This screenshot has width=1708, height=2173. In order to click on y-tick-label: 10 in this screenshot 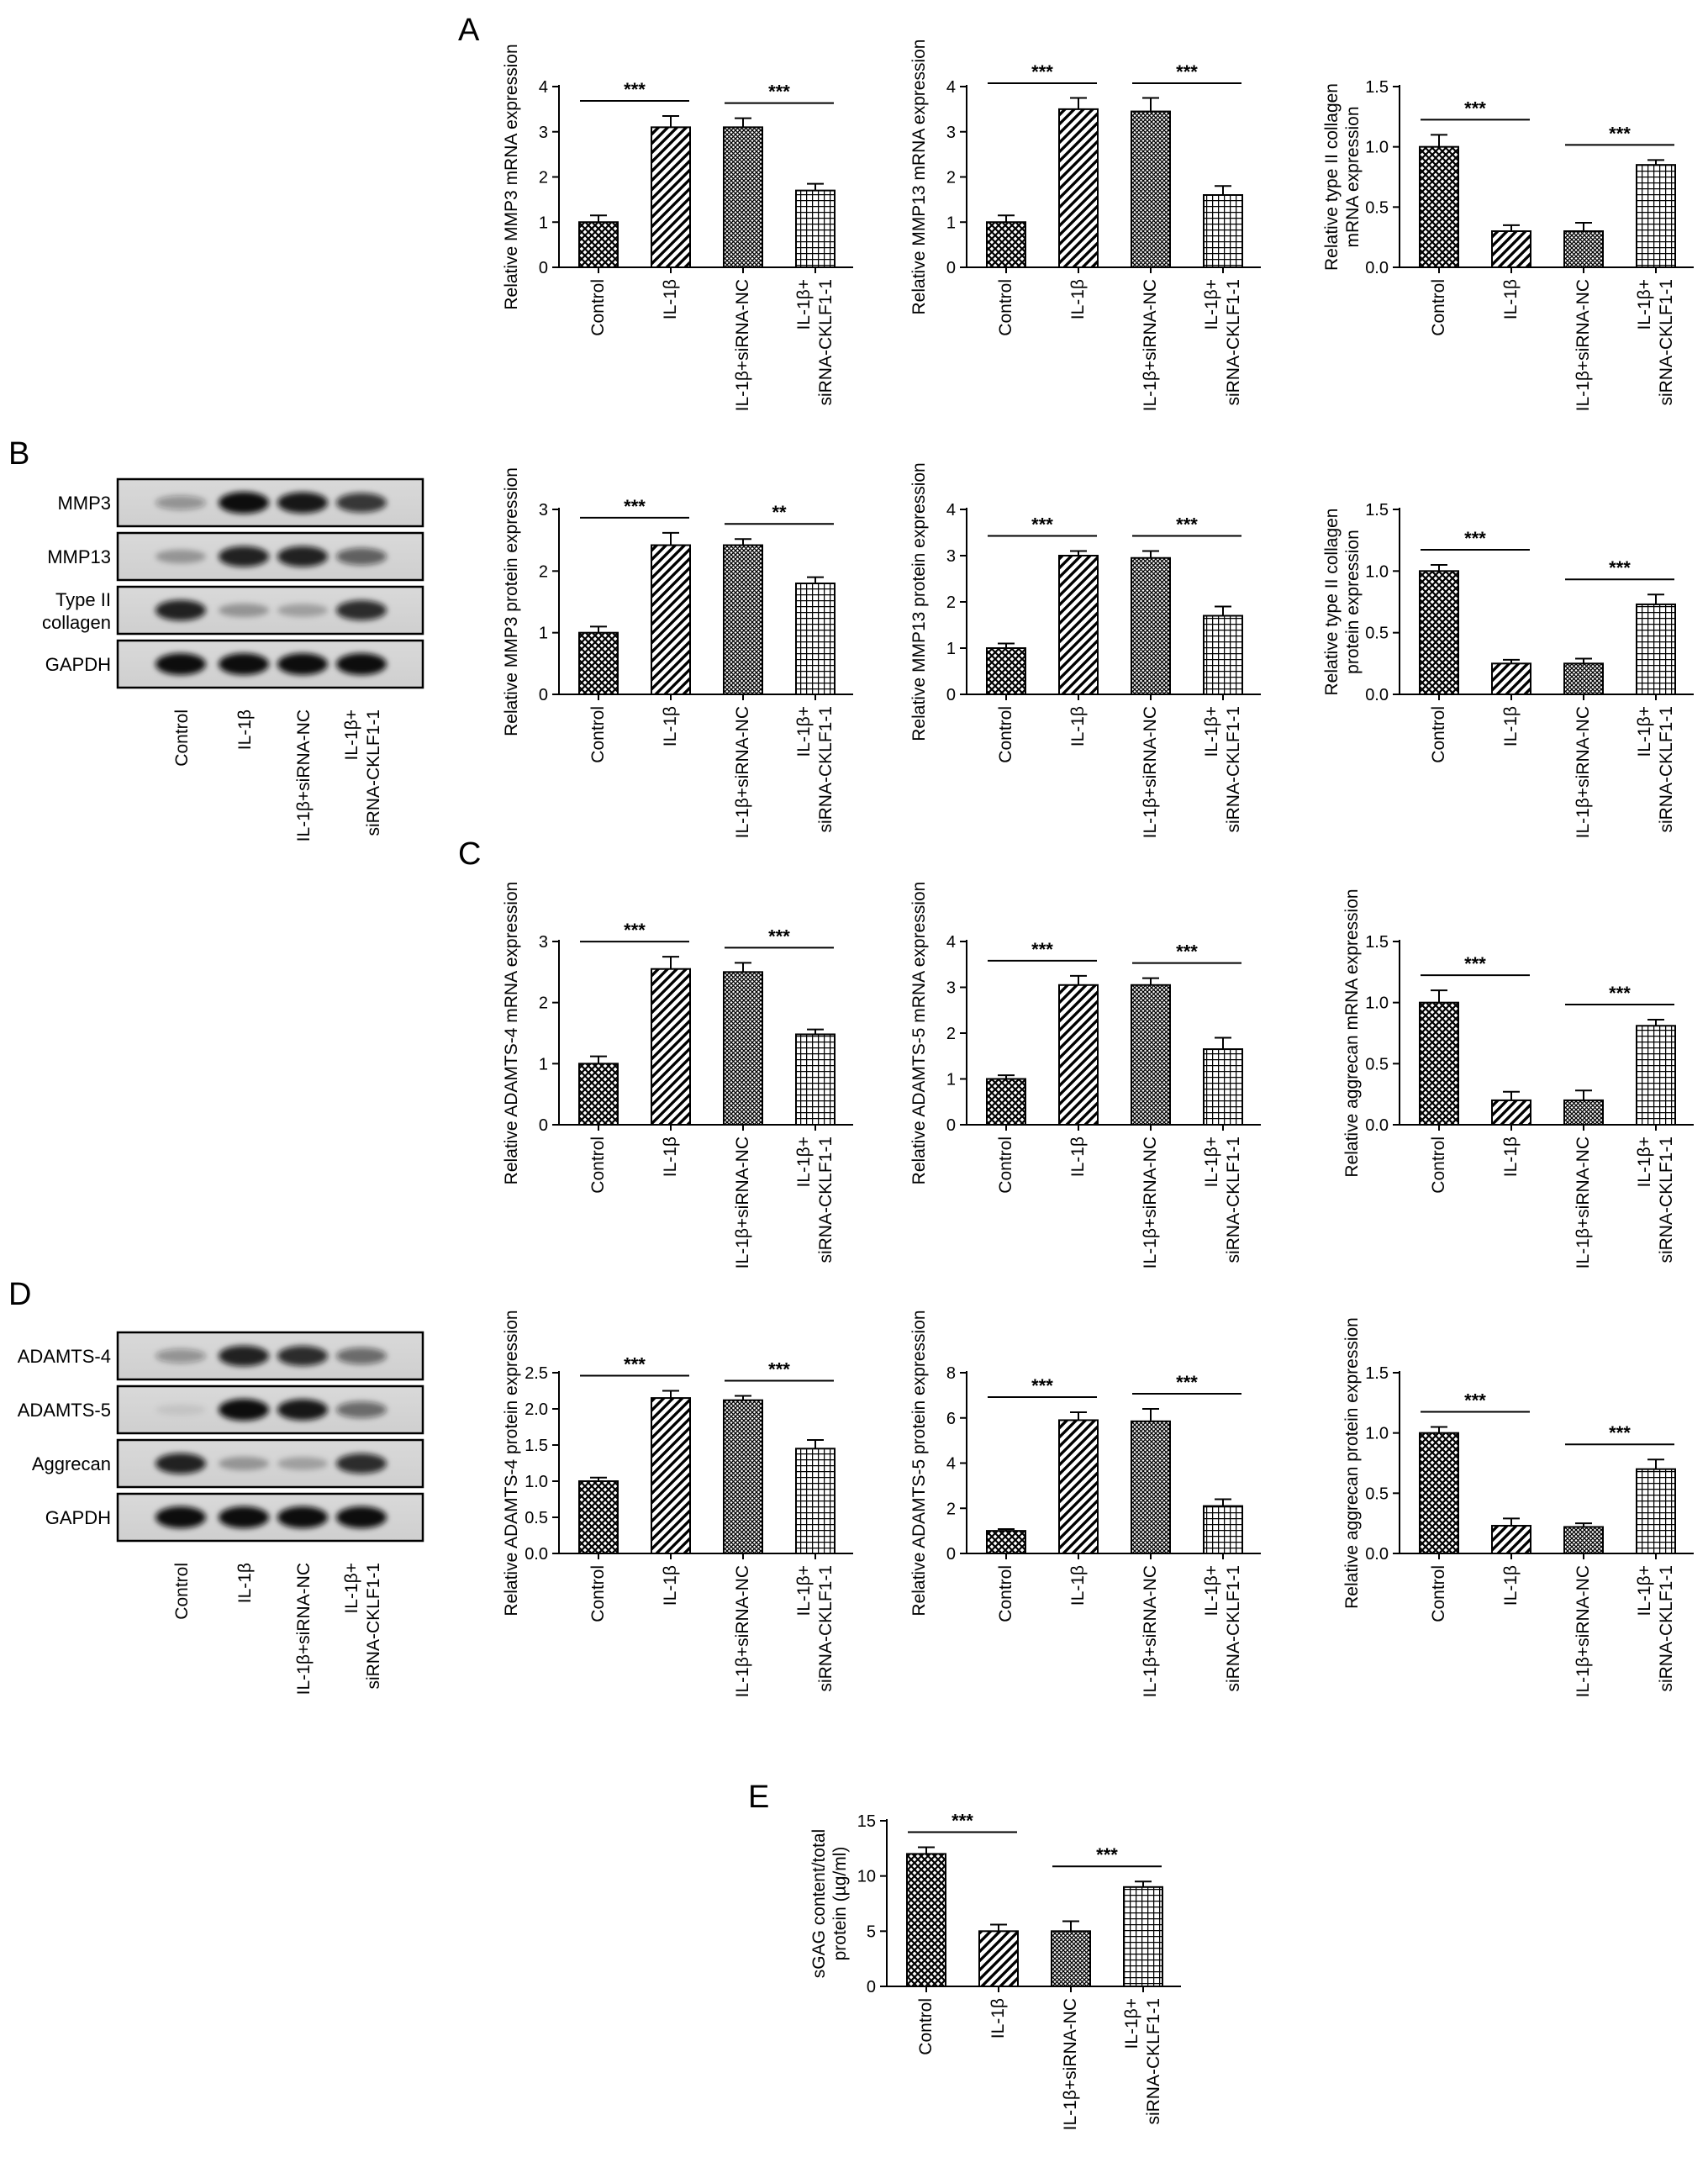, I will do `click(866, 1877)`.